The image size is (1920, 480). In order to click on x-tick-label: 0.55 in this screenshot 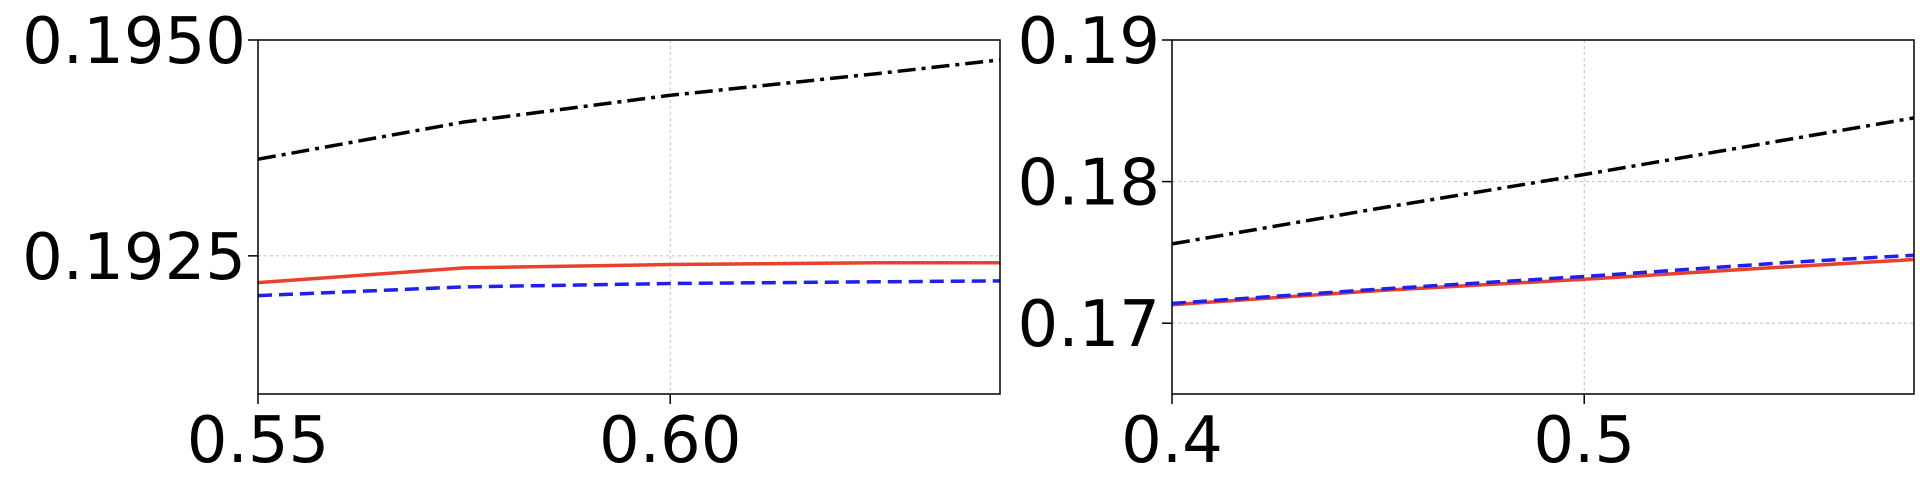, I will do `click(258, 441)`.